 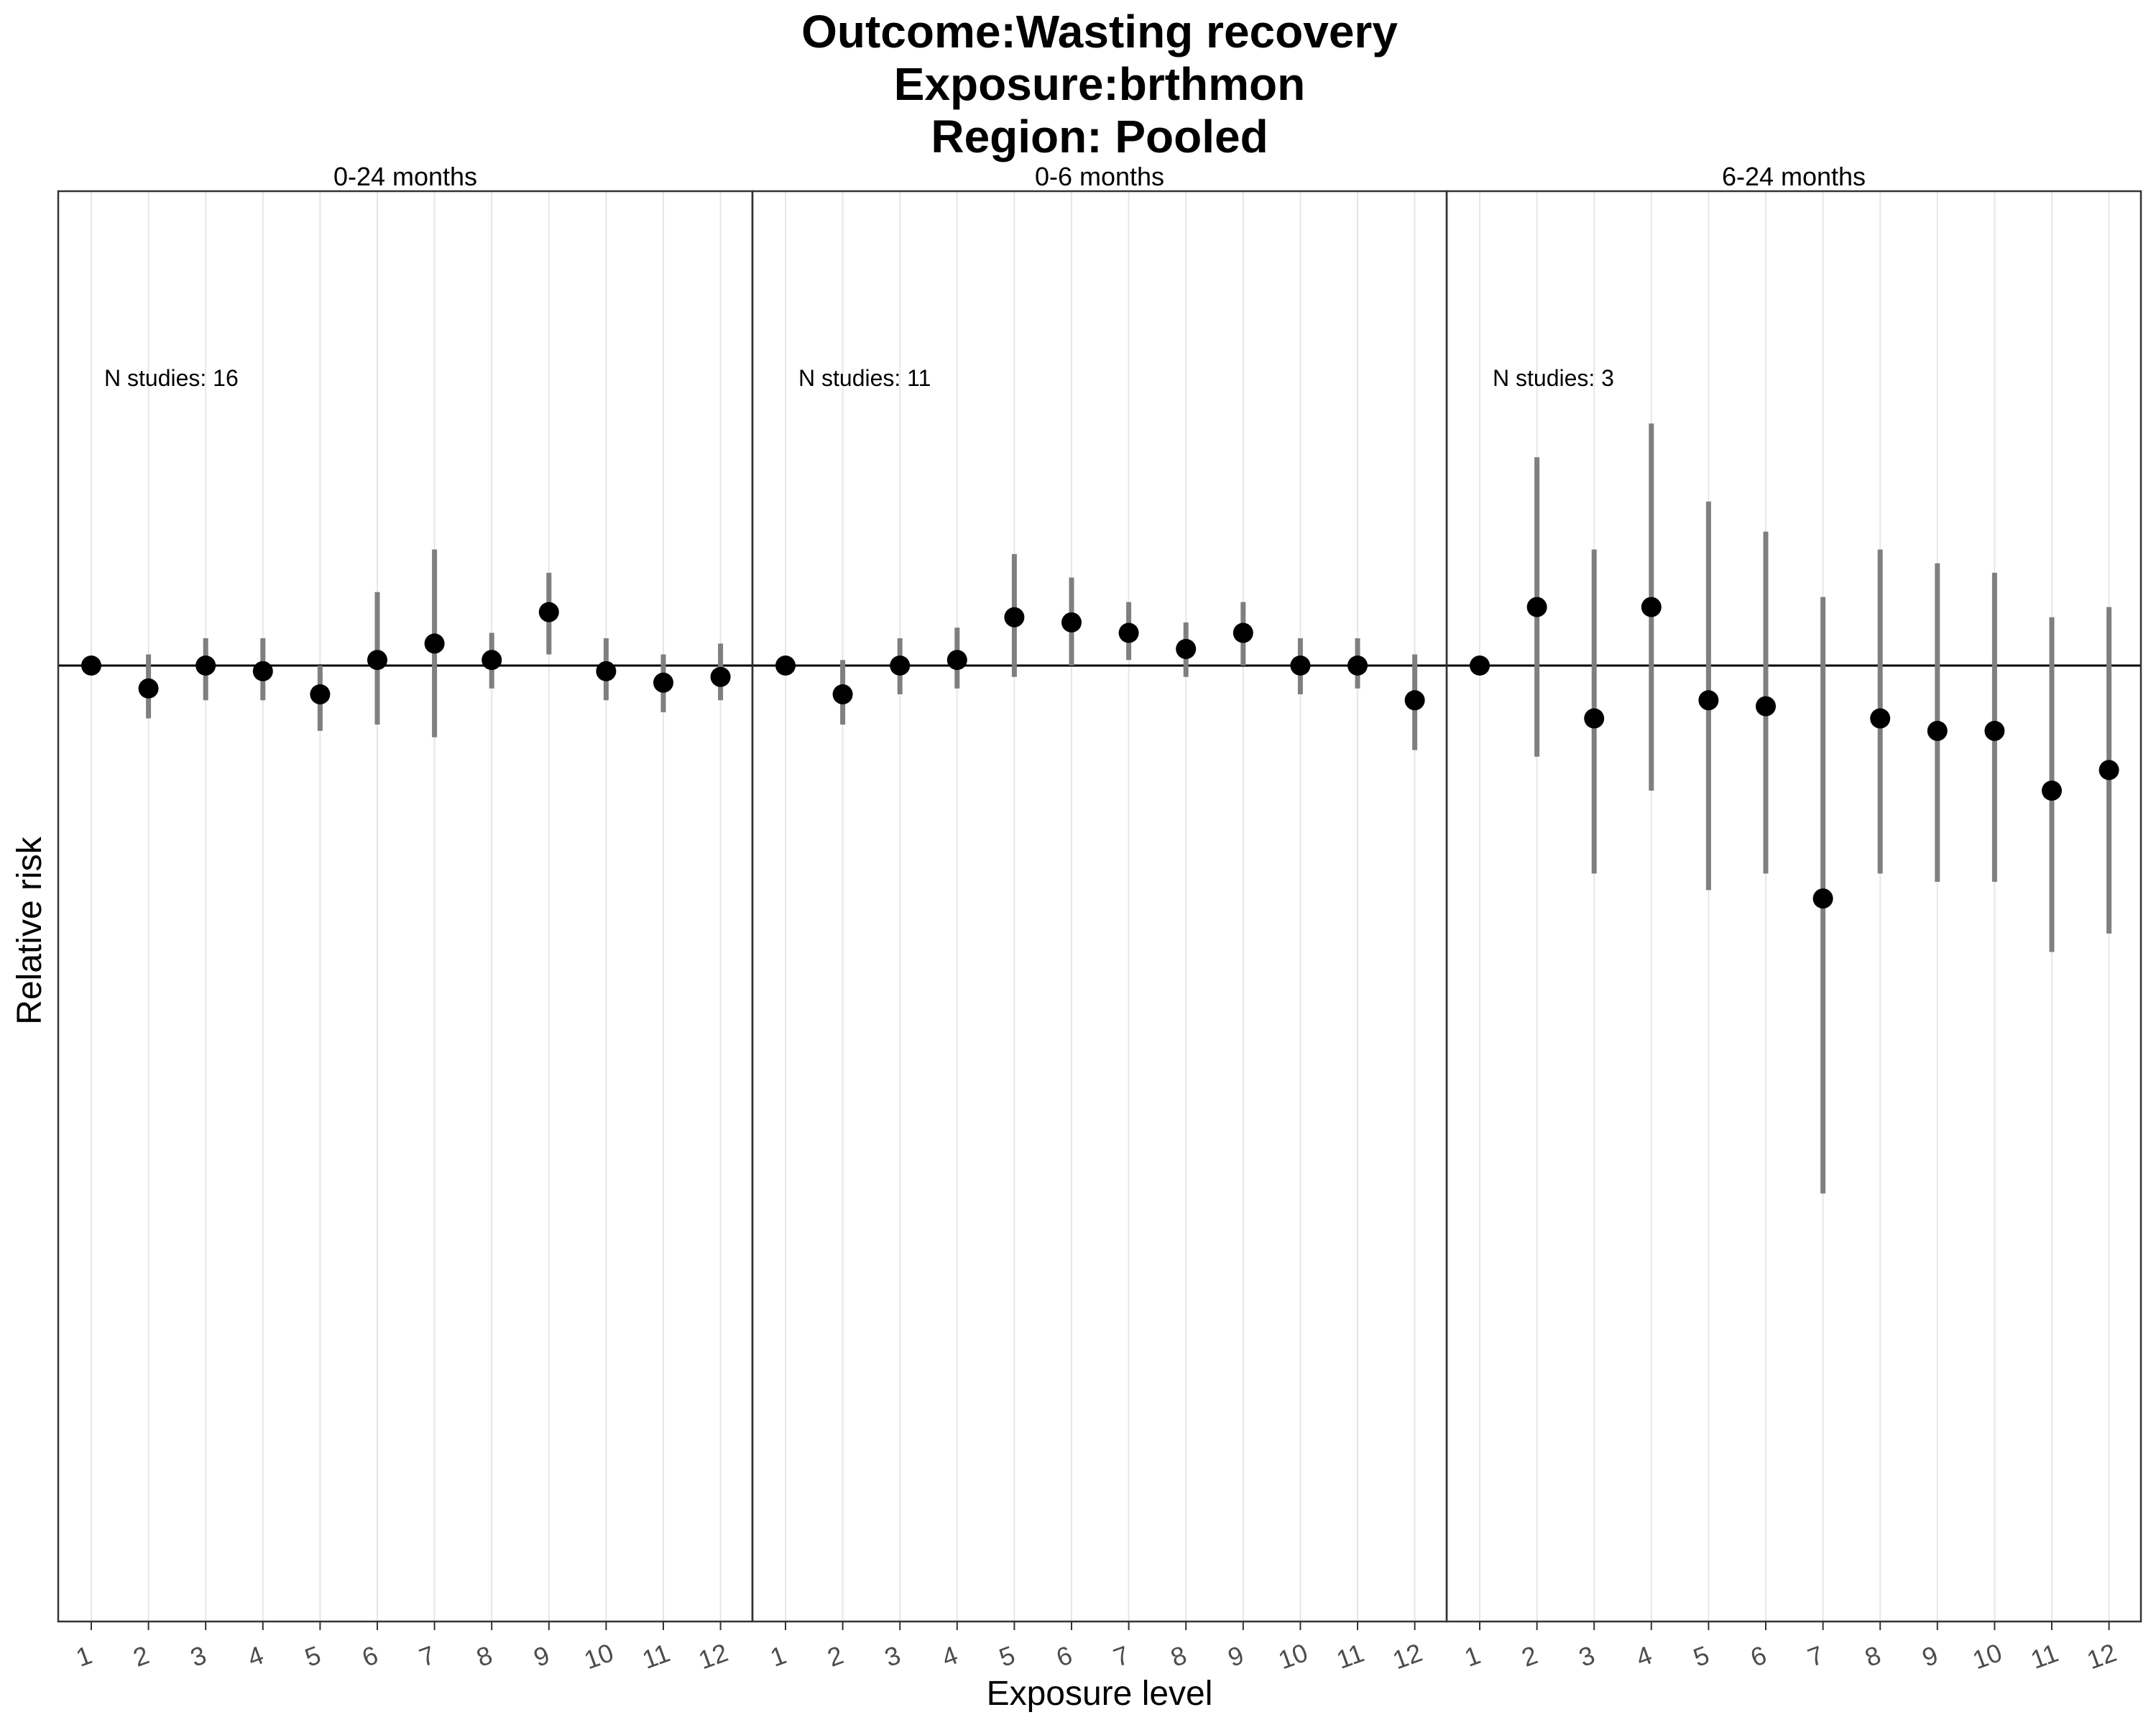 I want to click on n-studies-annotation: N studies: 11, so click(x=864, y=378).